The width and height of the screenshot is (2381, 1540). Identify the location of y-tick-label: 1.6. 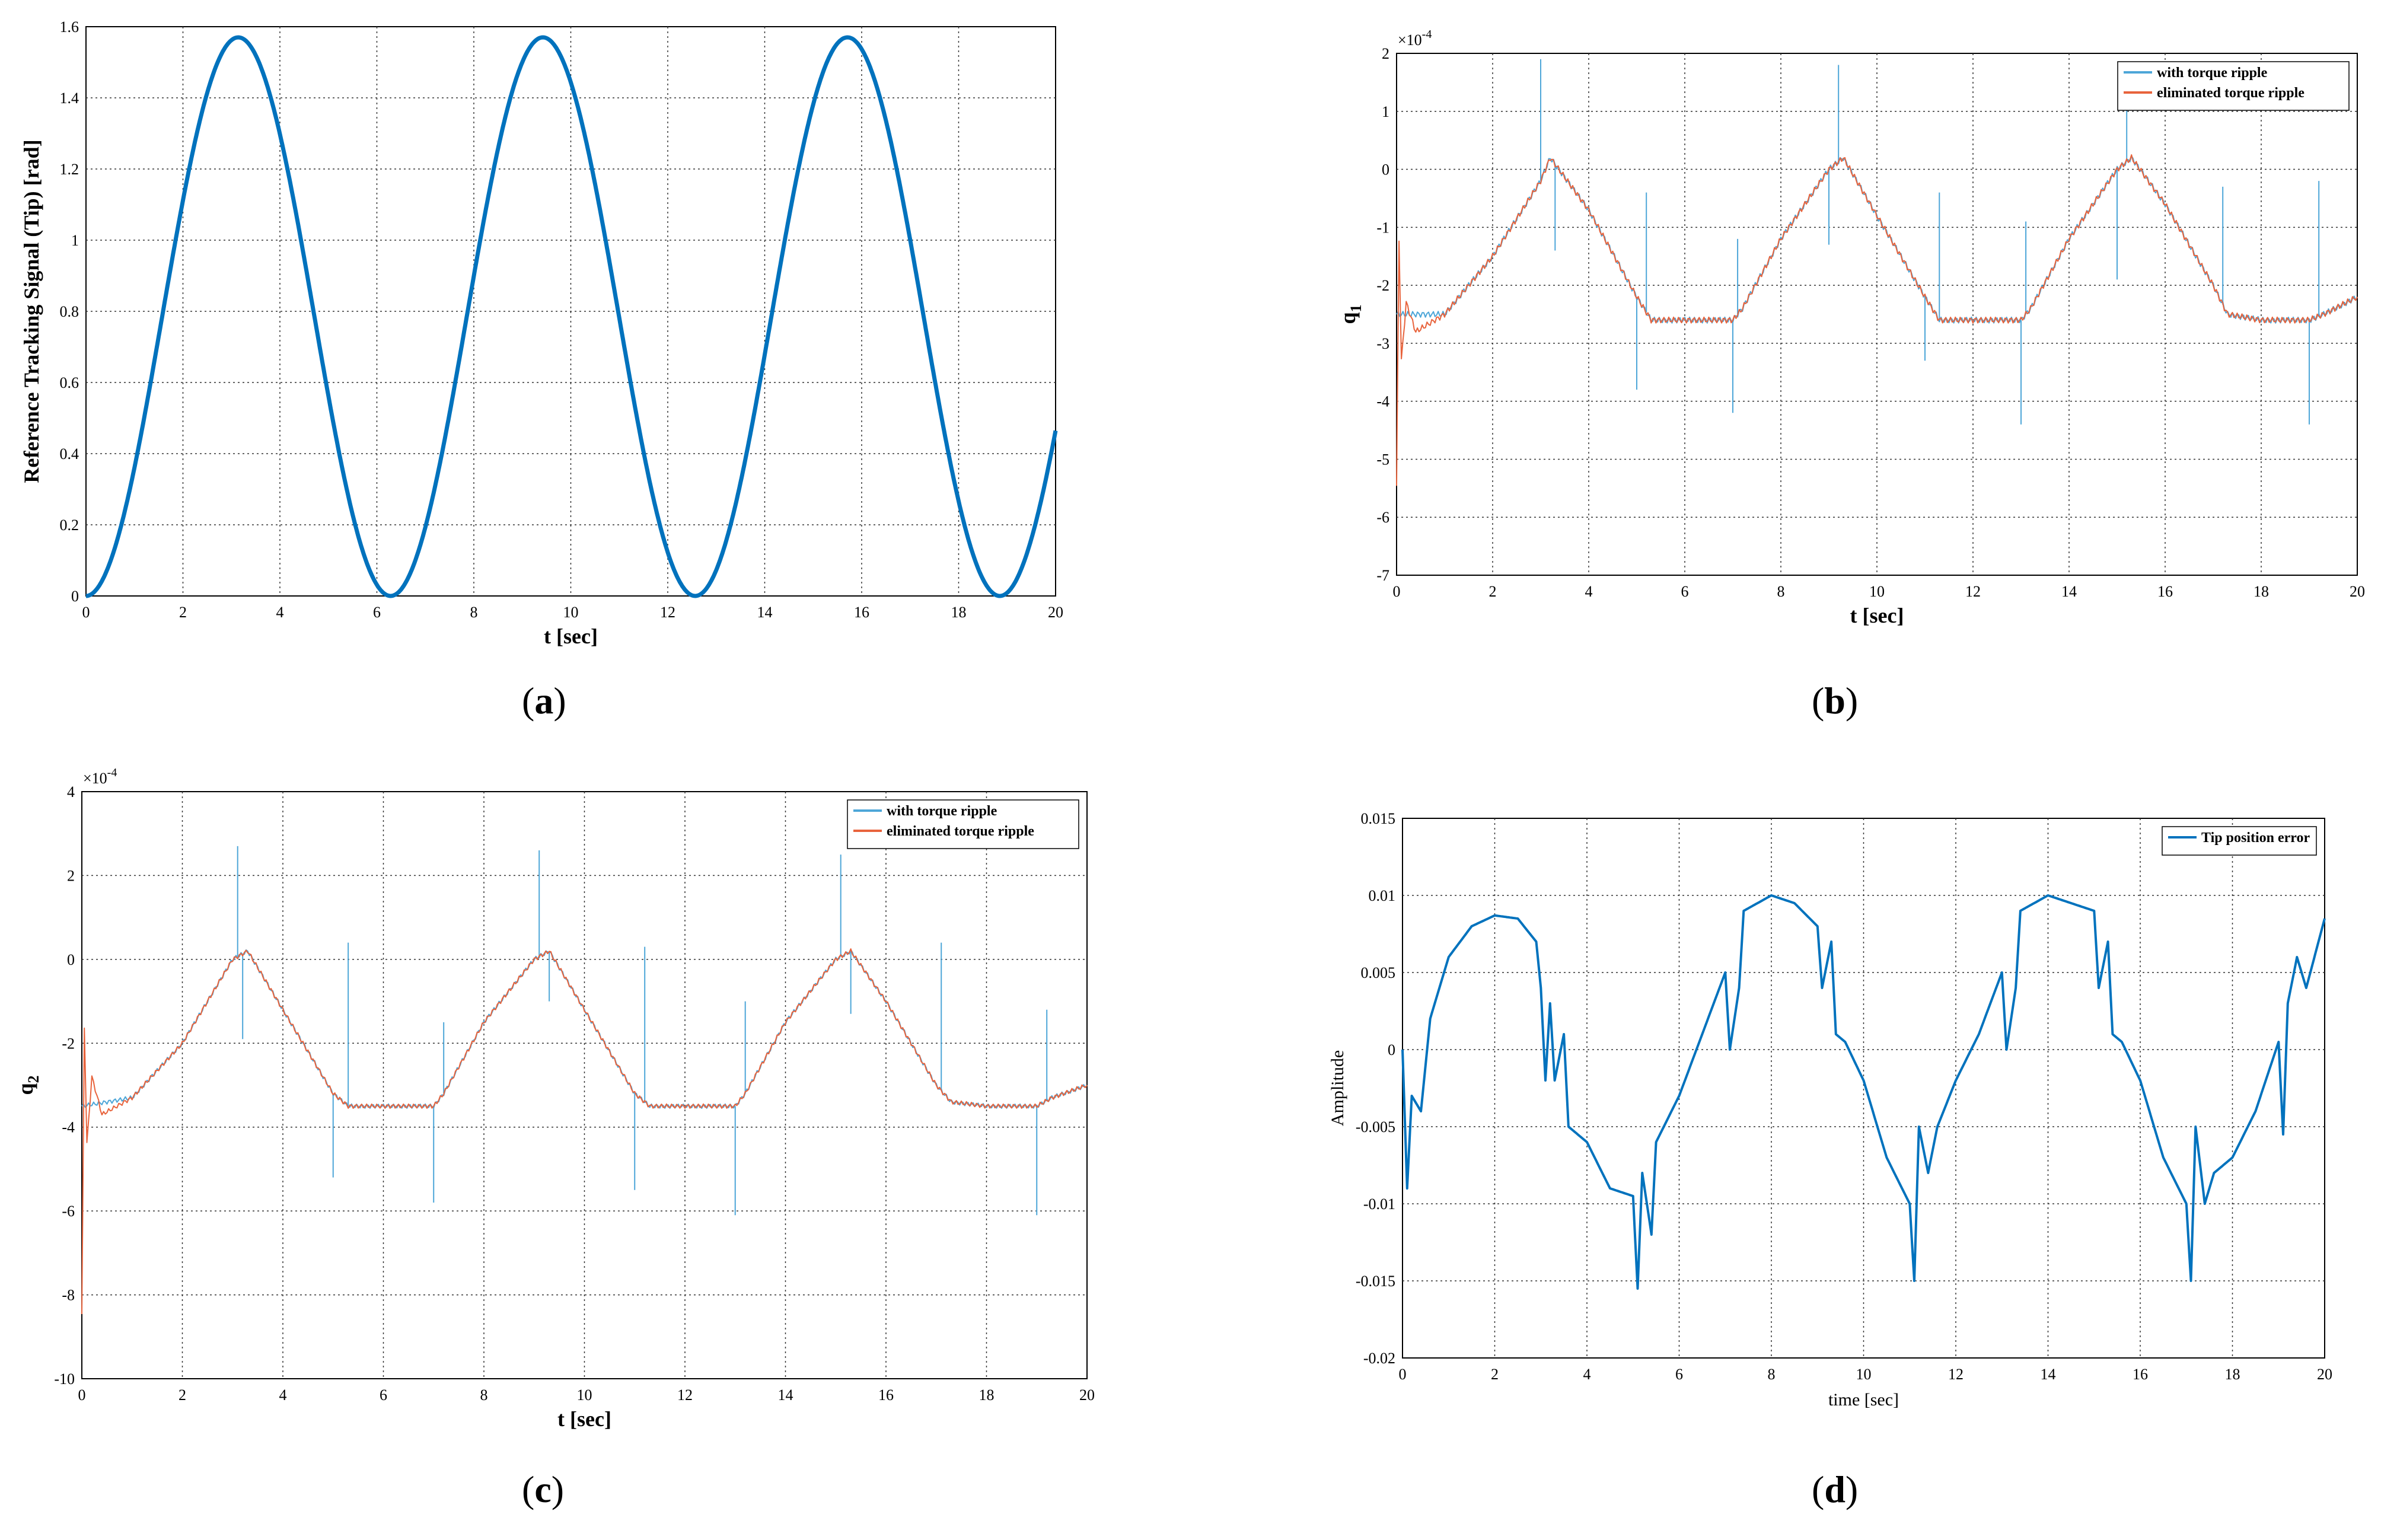
(69, 27).